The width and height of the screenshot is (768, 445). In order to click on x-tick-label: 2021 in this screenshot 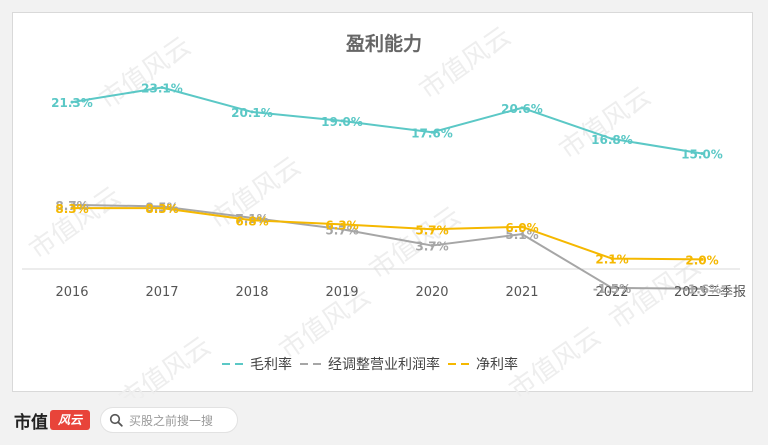, I will do `click(521, 292)`.